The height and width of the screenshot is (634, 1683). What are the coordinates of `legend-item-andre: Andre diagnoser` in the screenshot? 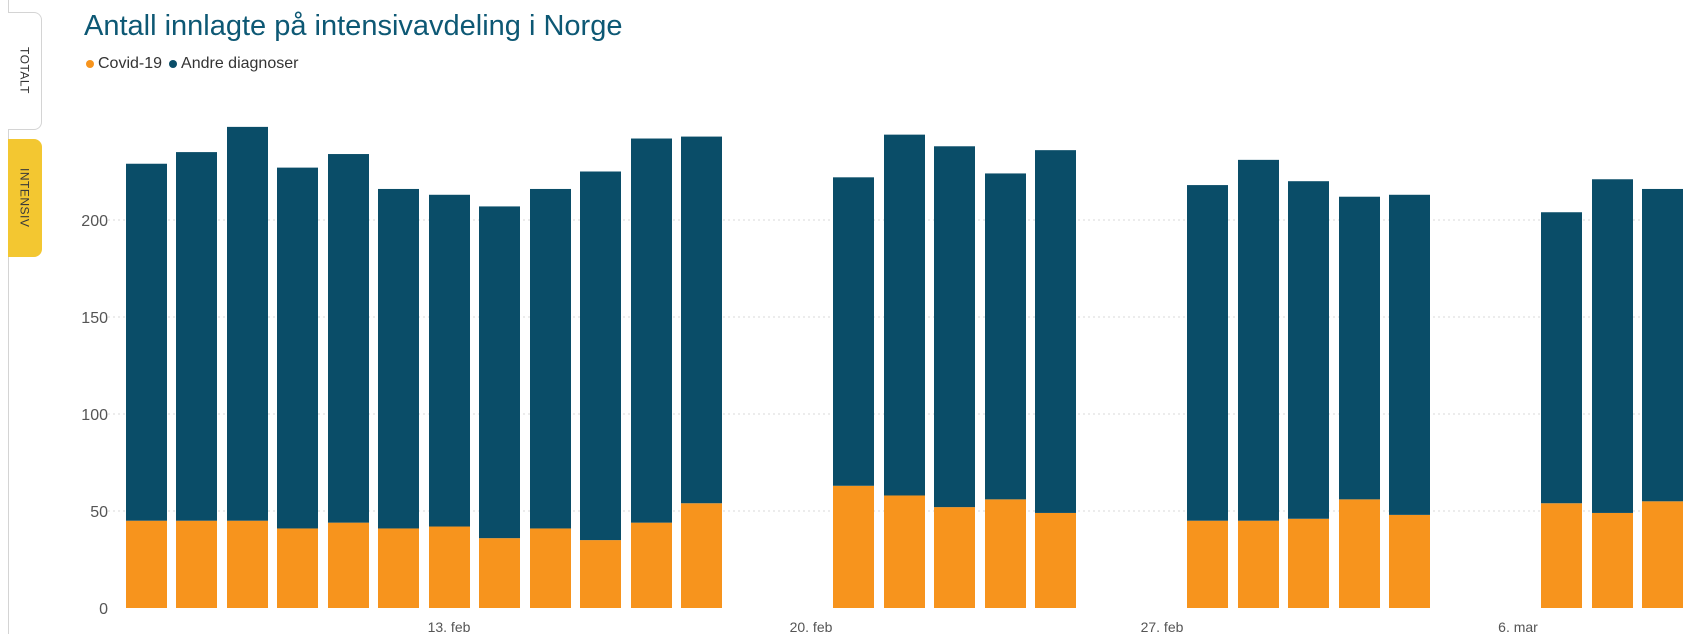 It's located at (233, 64).